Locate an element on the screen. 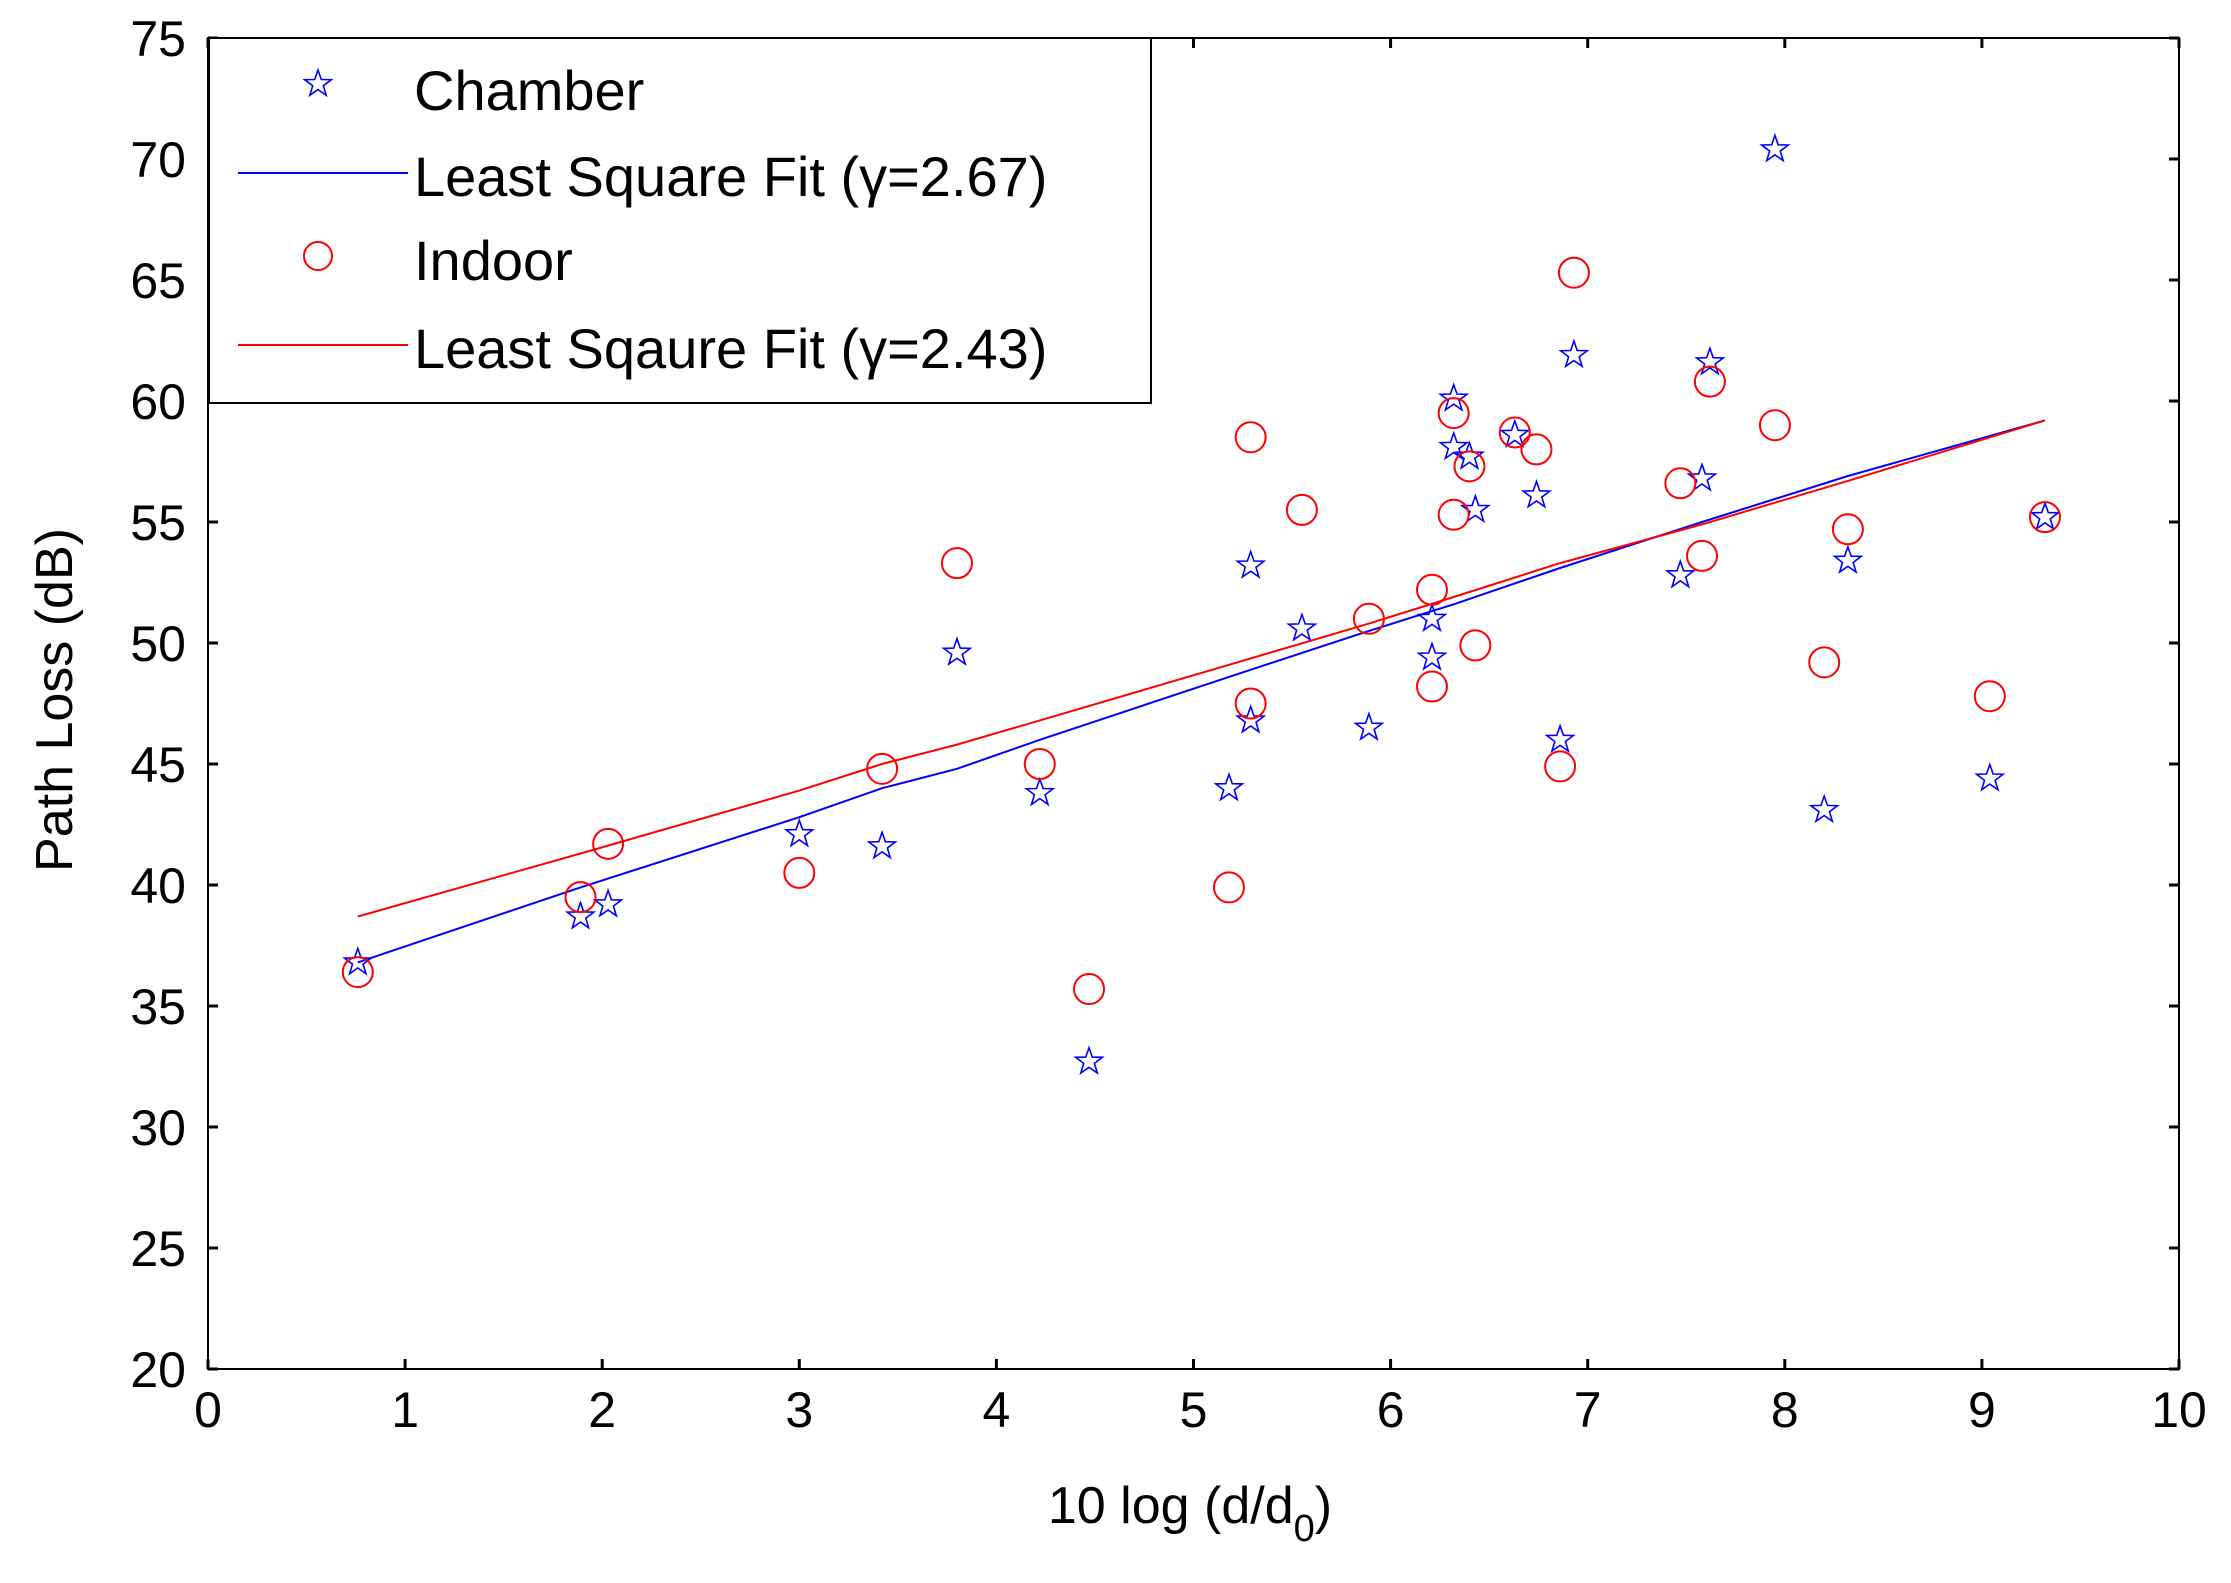 This screenshot has height=1583, width=2231. x-tick-label: 4 is located at coordinates (996, 1410).